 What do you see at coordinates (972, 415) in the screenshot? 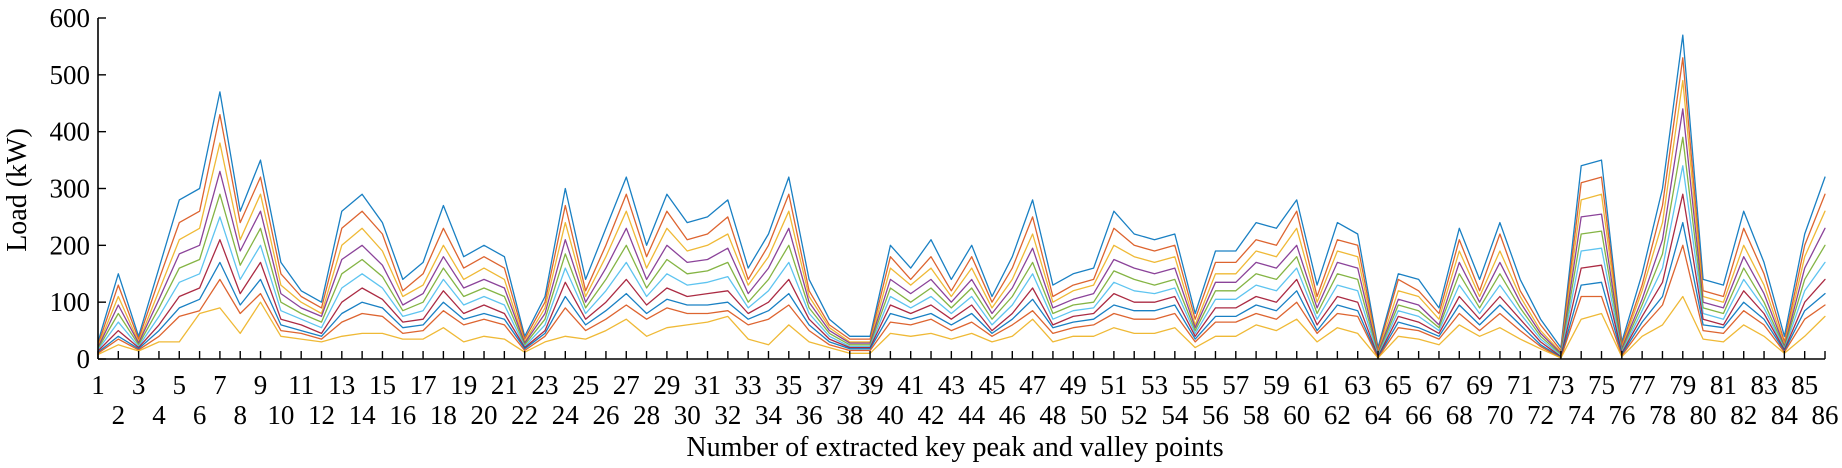
I see `x-tick-label: 44` at bounding box center [972, 415].